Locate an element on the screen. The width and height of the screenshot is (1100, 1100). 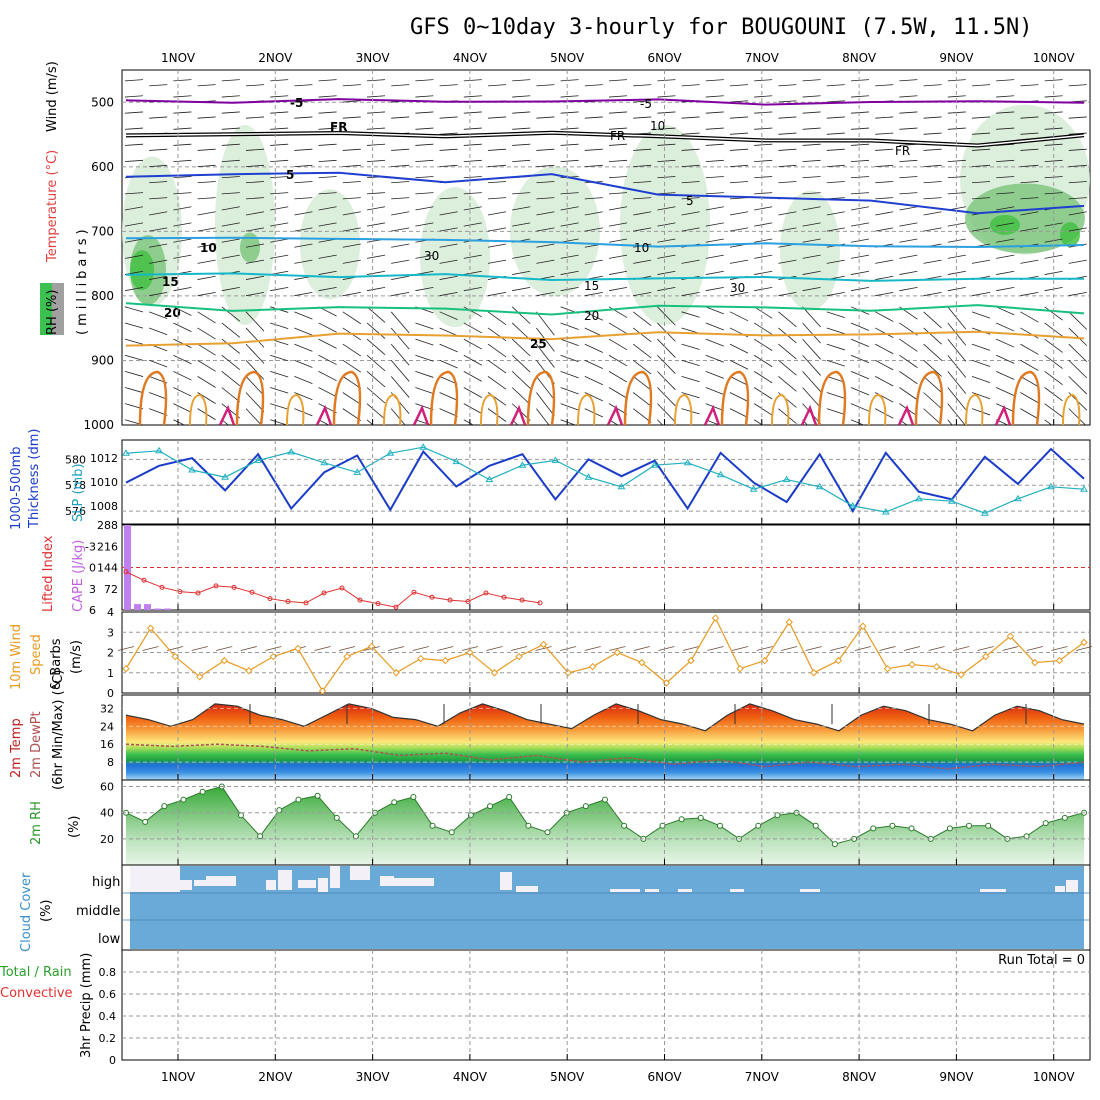
contour-label: 20 is located at coordinates (591, 316).